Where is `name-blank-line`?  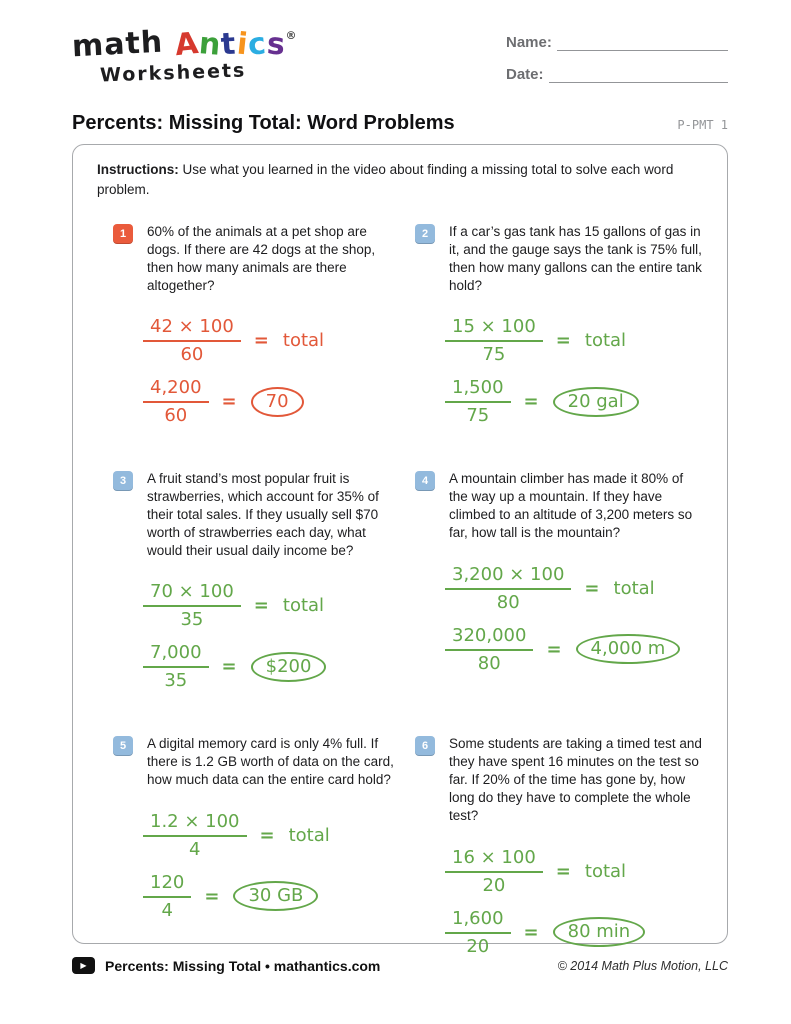
name-blank-line is located at coordinates (642, 42).